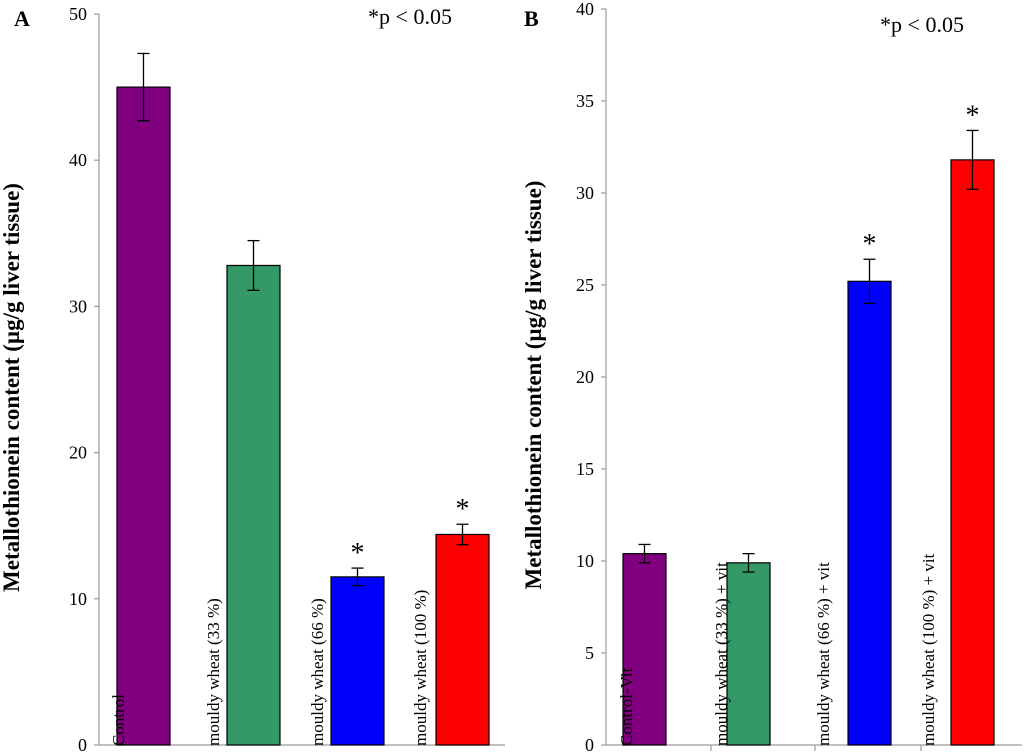 This screenshot has width=1024, height=754. What do you see at coordinates (823, 654) in the screenshot?
I see `category-label: mouldy wheat (66 %) + vit` at bounding box center [823, 654].